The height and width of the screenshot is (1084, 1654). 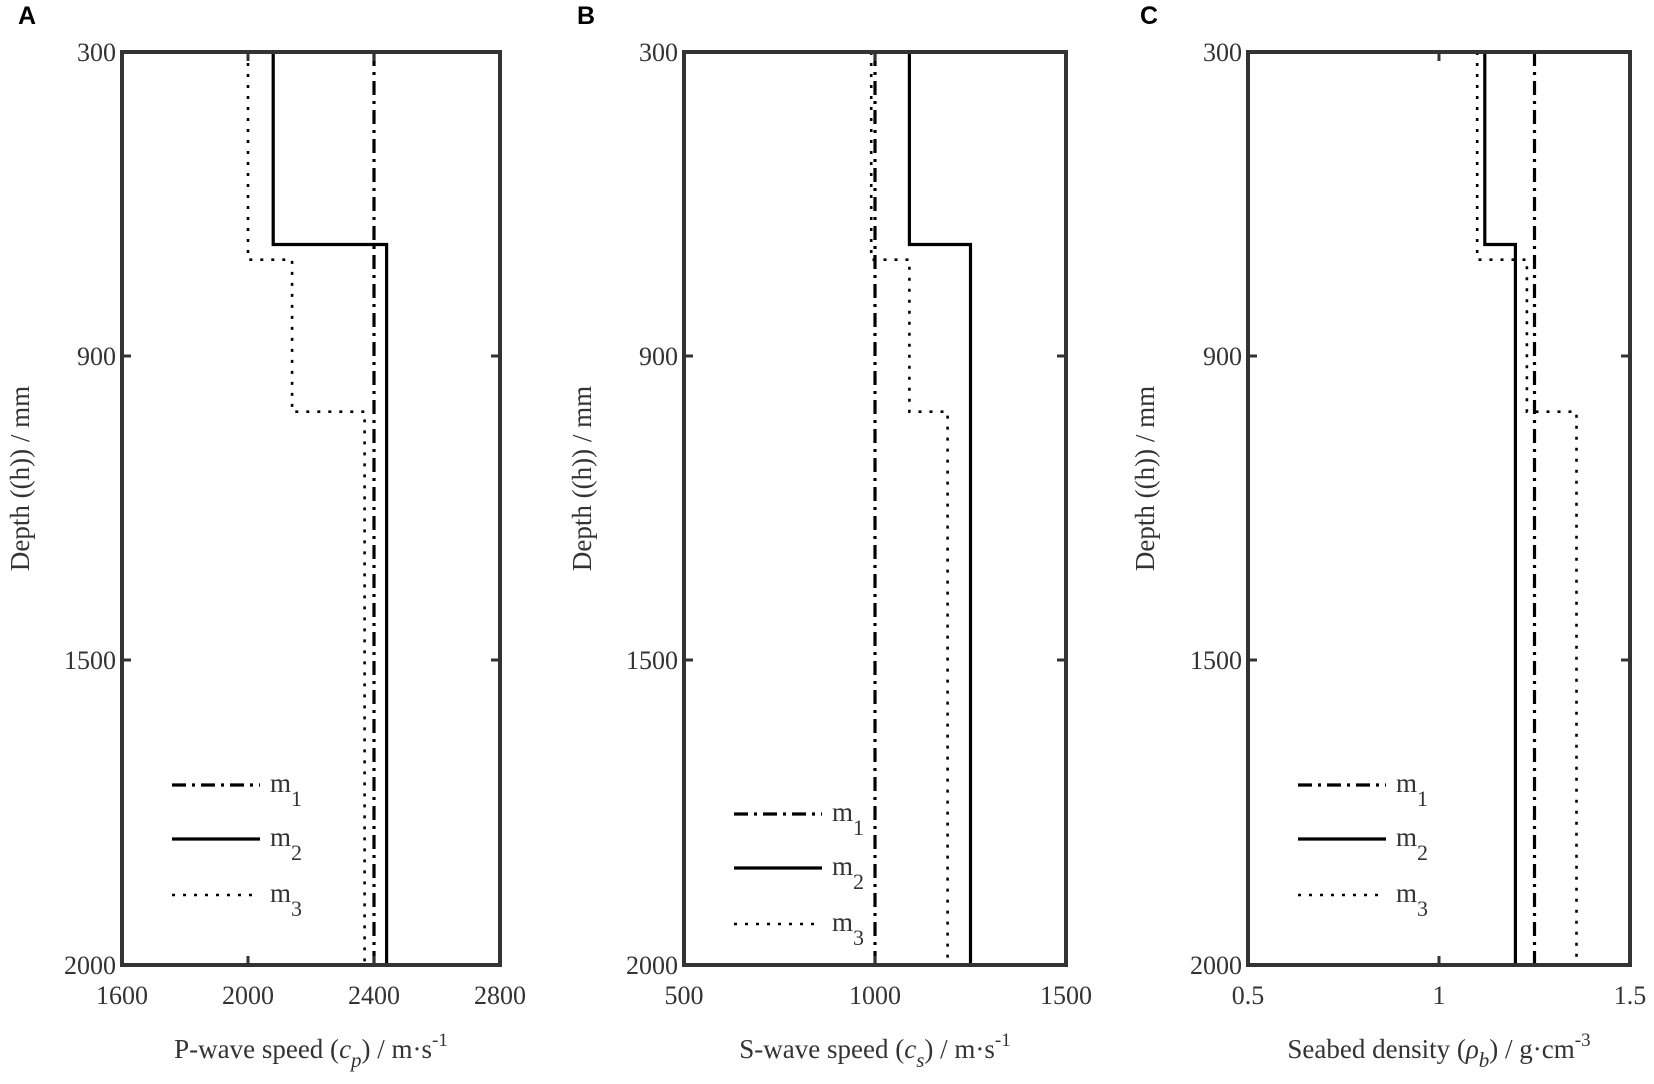 I want to click on x-tick-label: 1000, so click(x=875, y=995).